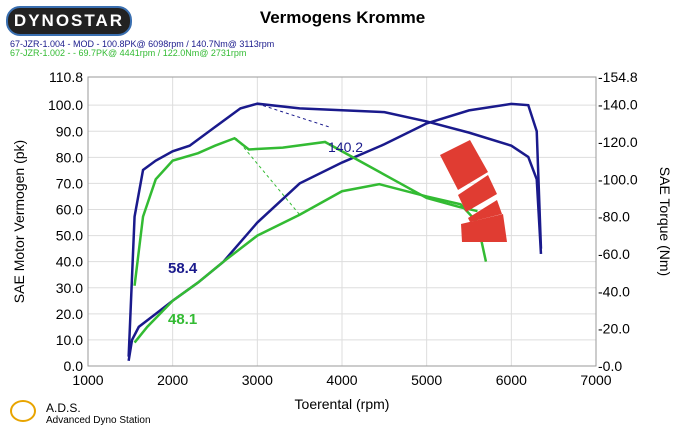 Image resolution: width=685 pixels, height=428 pixels. I want to click on annotation-label: 58.4, so click(183, 268).